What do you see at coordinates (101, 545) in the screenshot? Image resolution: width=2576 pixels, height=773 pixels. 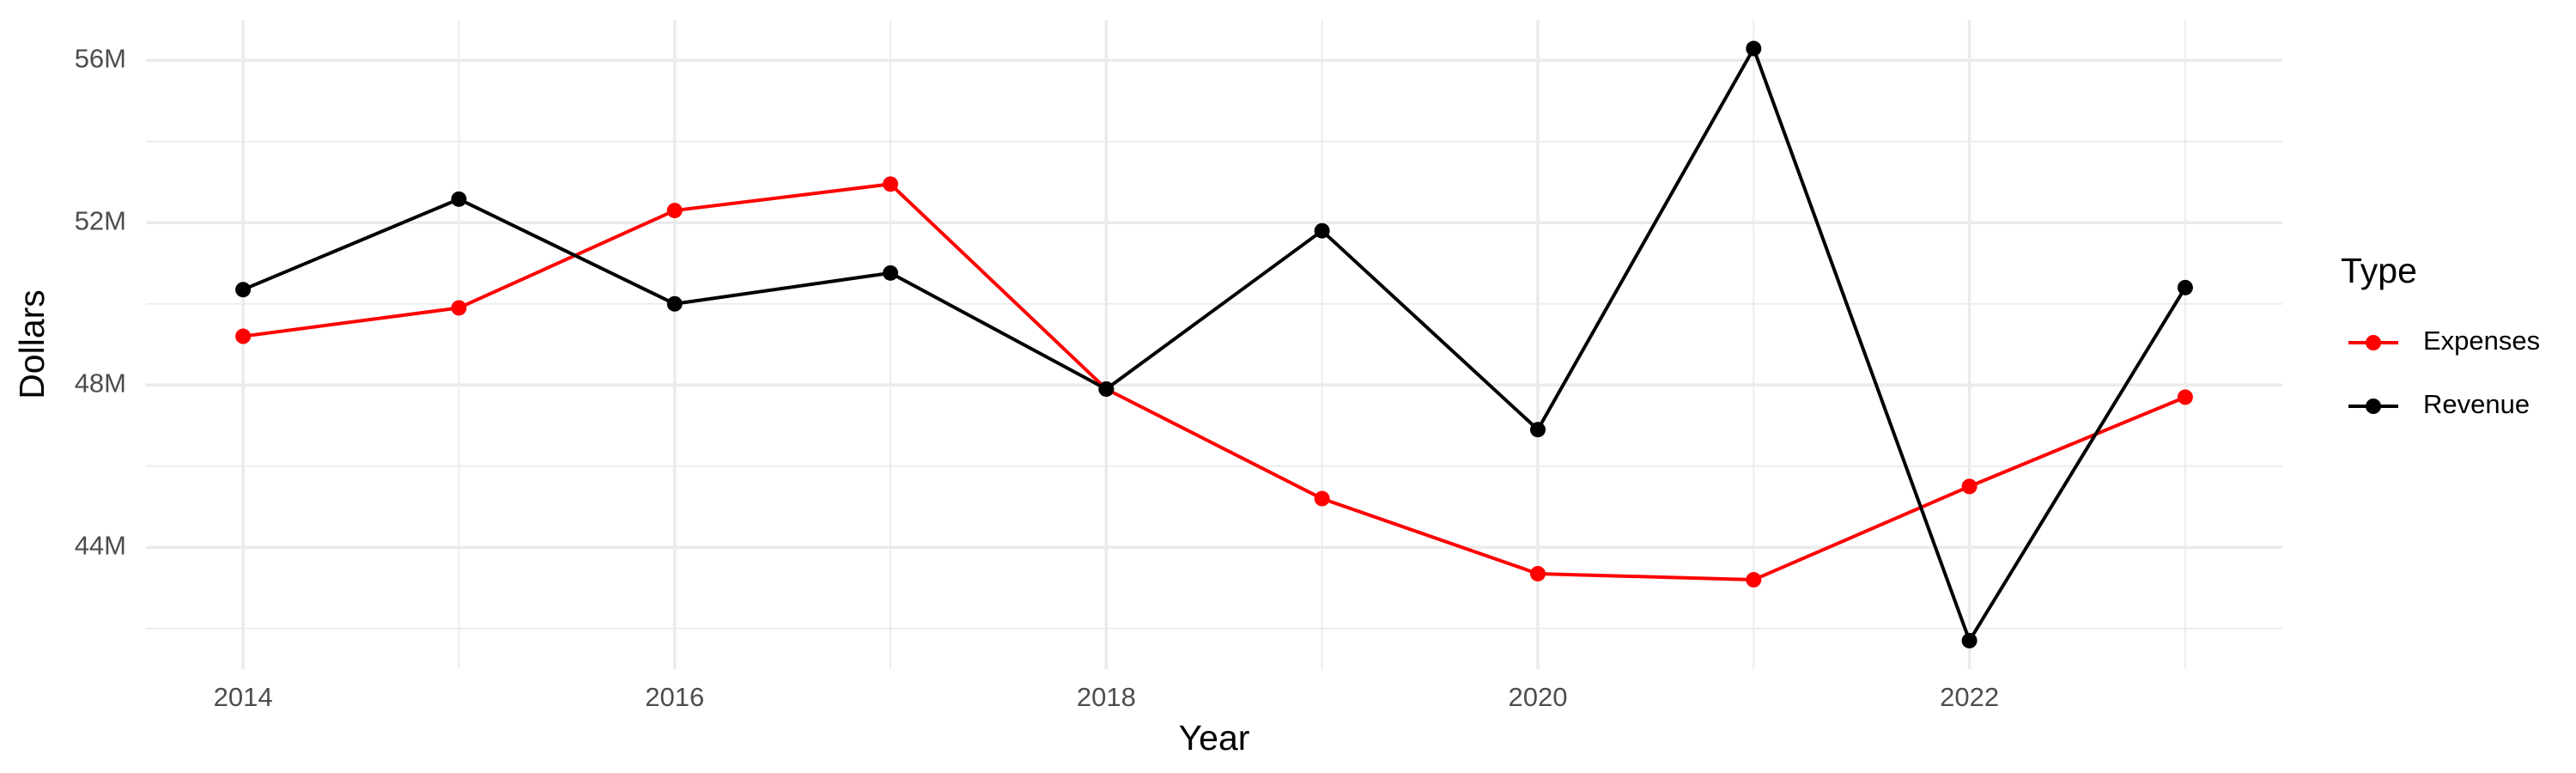 I see `y-tick-label: 44M` at bounding box center [101, 545].